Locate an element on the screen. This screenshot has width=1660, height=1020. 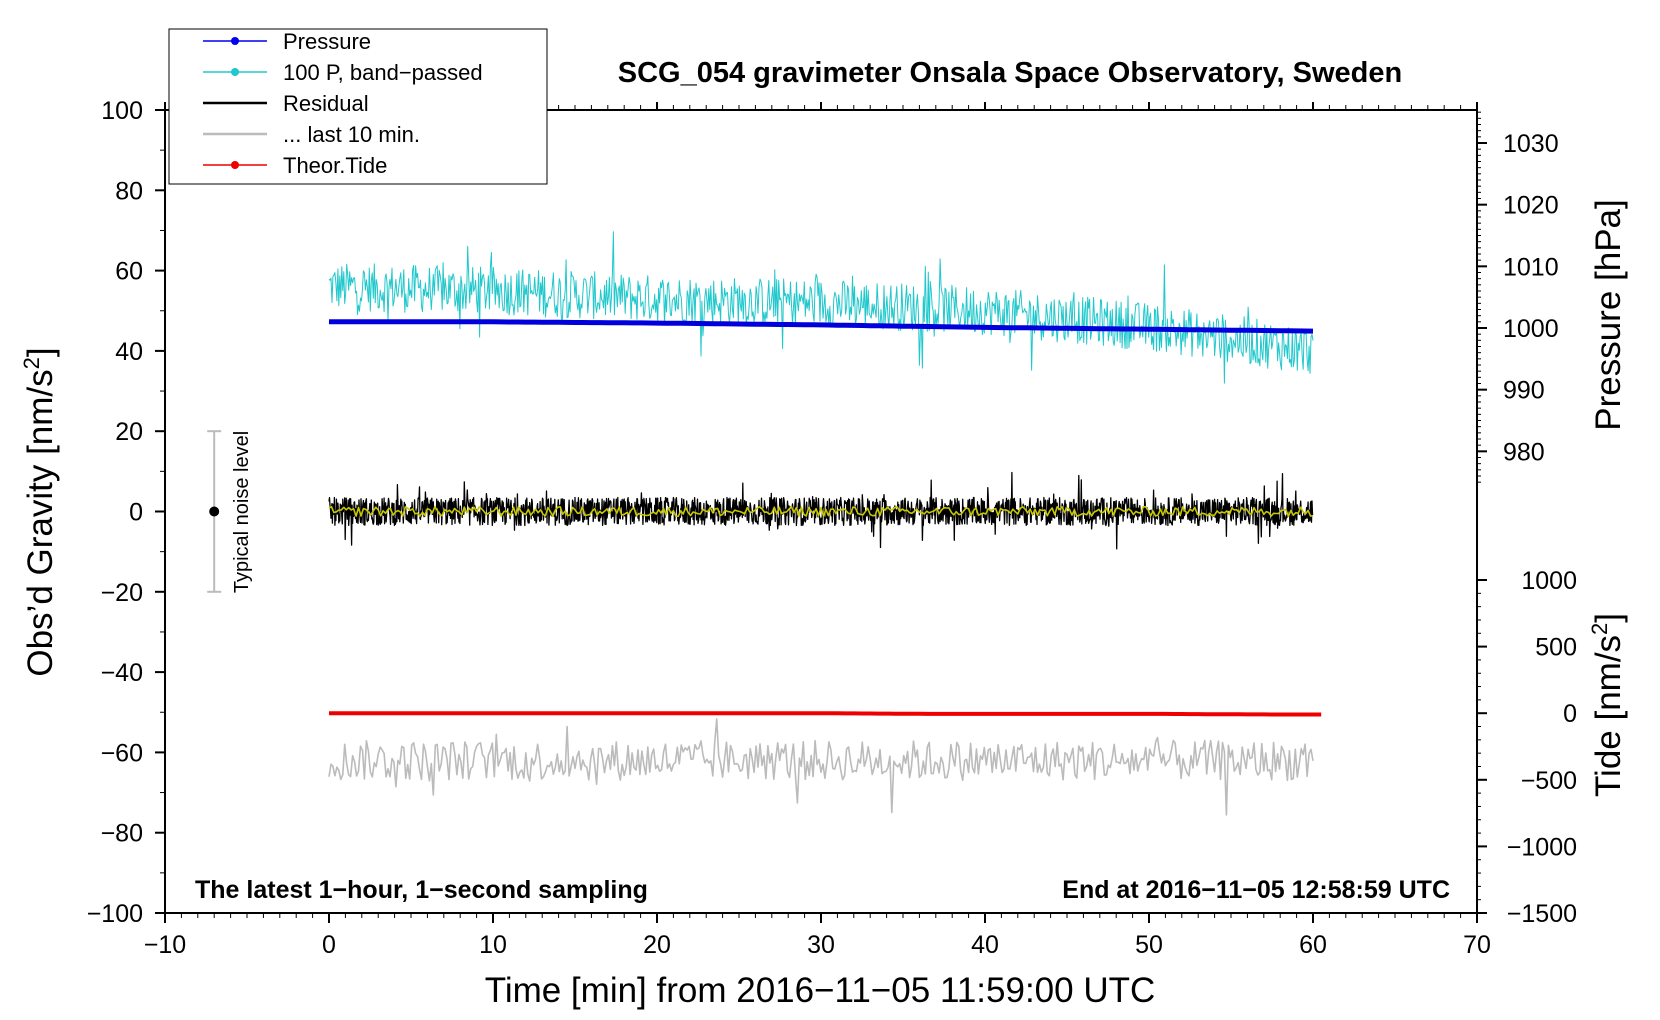
y-axis-label-left-sup: 2 is located at coordinates (31, 363).